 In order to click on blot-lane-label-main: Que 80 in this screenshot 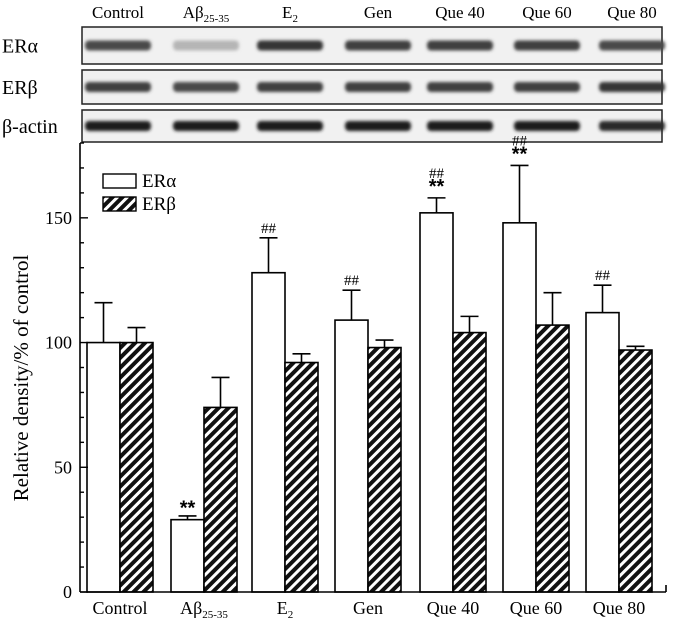, I will do `click(632, 12)`.